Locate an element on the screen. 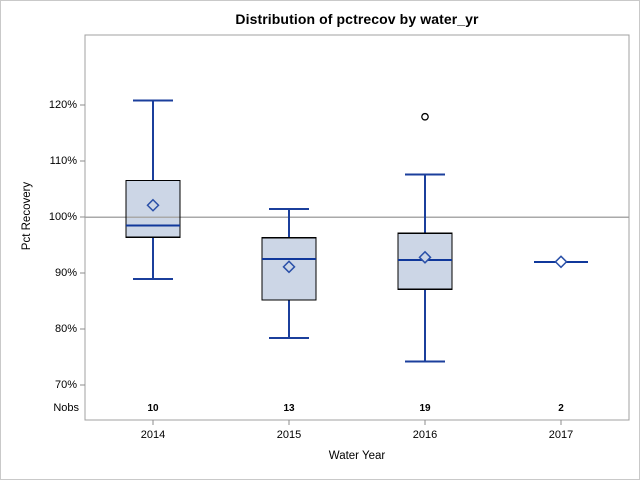 This screenshot has height=480, width=640. y-tick-label: 110% is located at coordinates (63, 161).